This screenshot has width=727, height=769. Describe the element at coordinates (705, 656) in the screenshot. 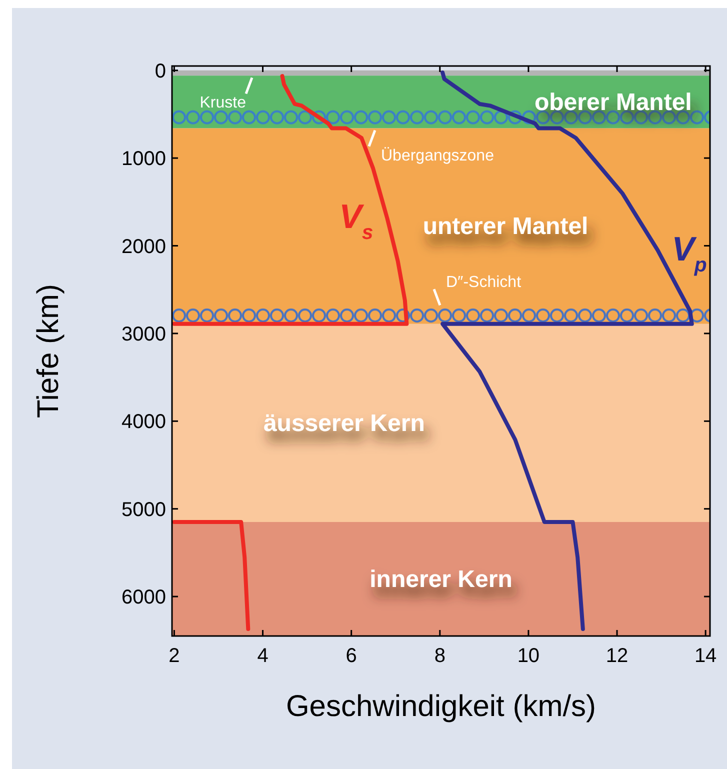

I see `x-tick-label: 14` at that location.